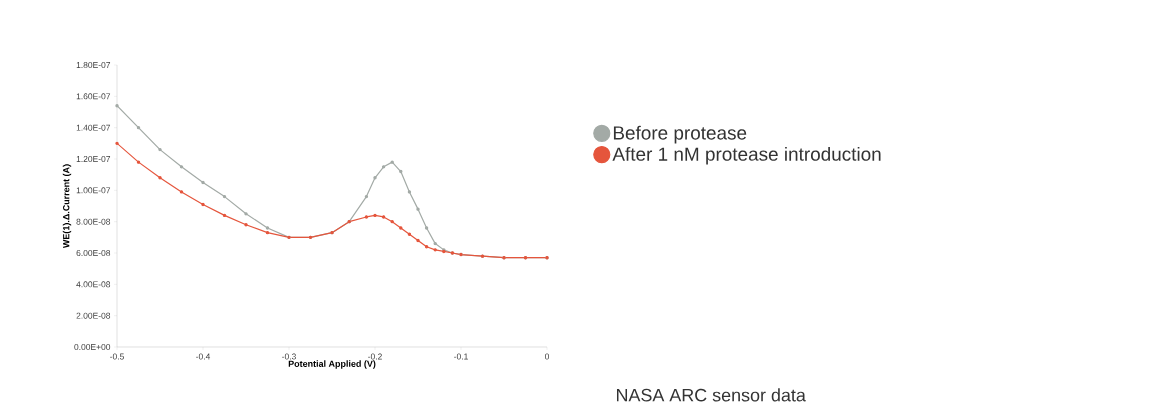 The width and height of the screenshot is (1168, 409). I want to click on x-axis-title: Potential Applied (V), so click(332, 364).